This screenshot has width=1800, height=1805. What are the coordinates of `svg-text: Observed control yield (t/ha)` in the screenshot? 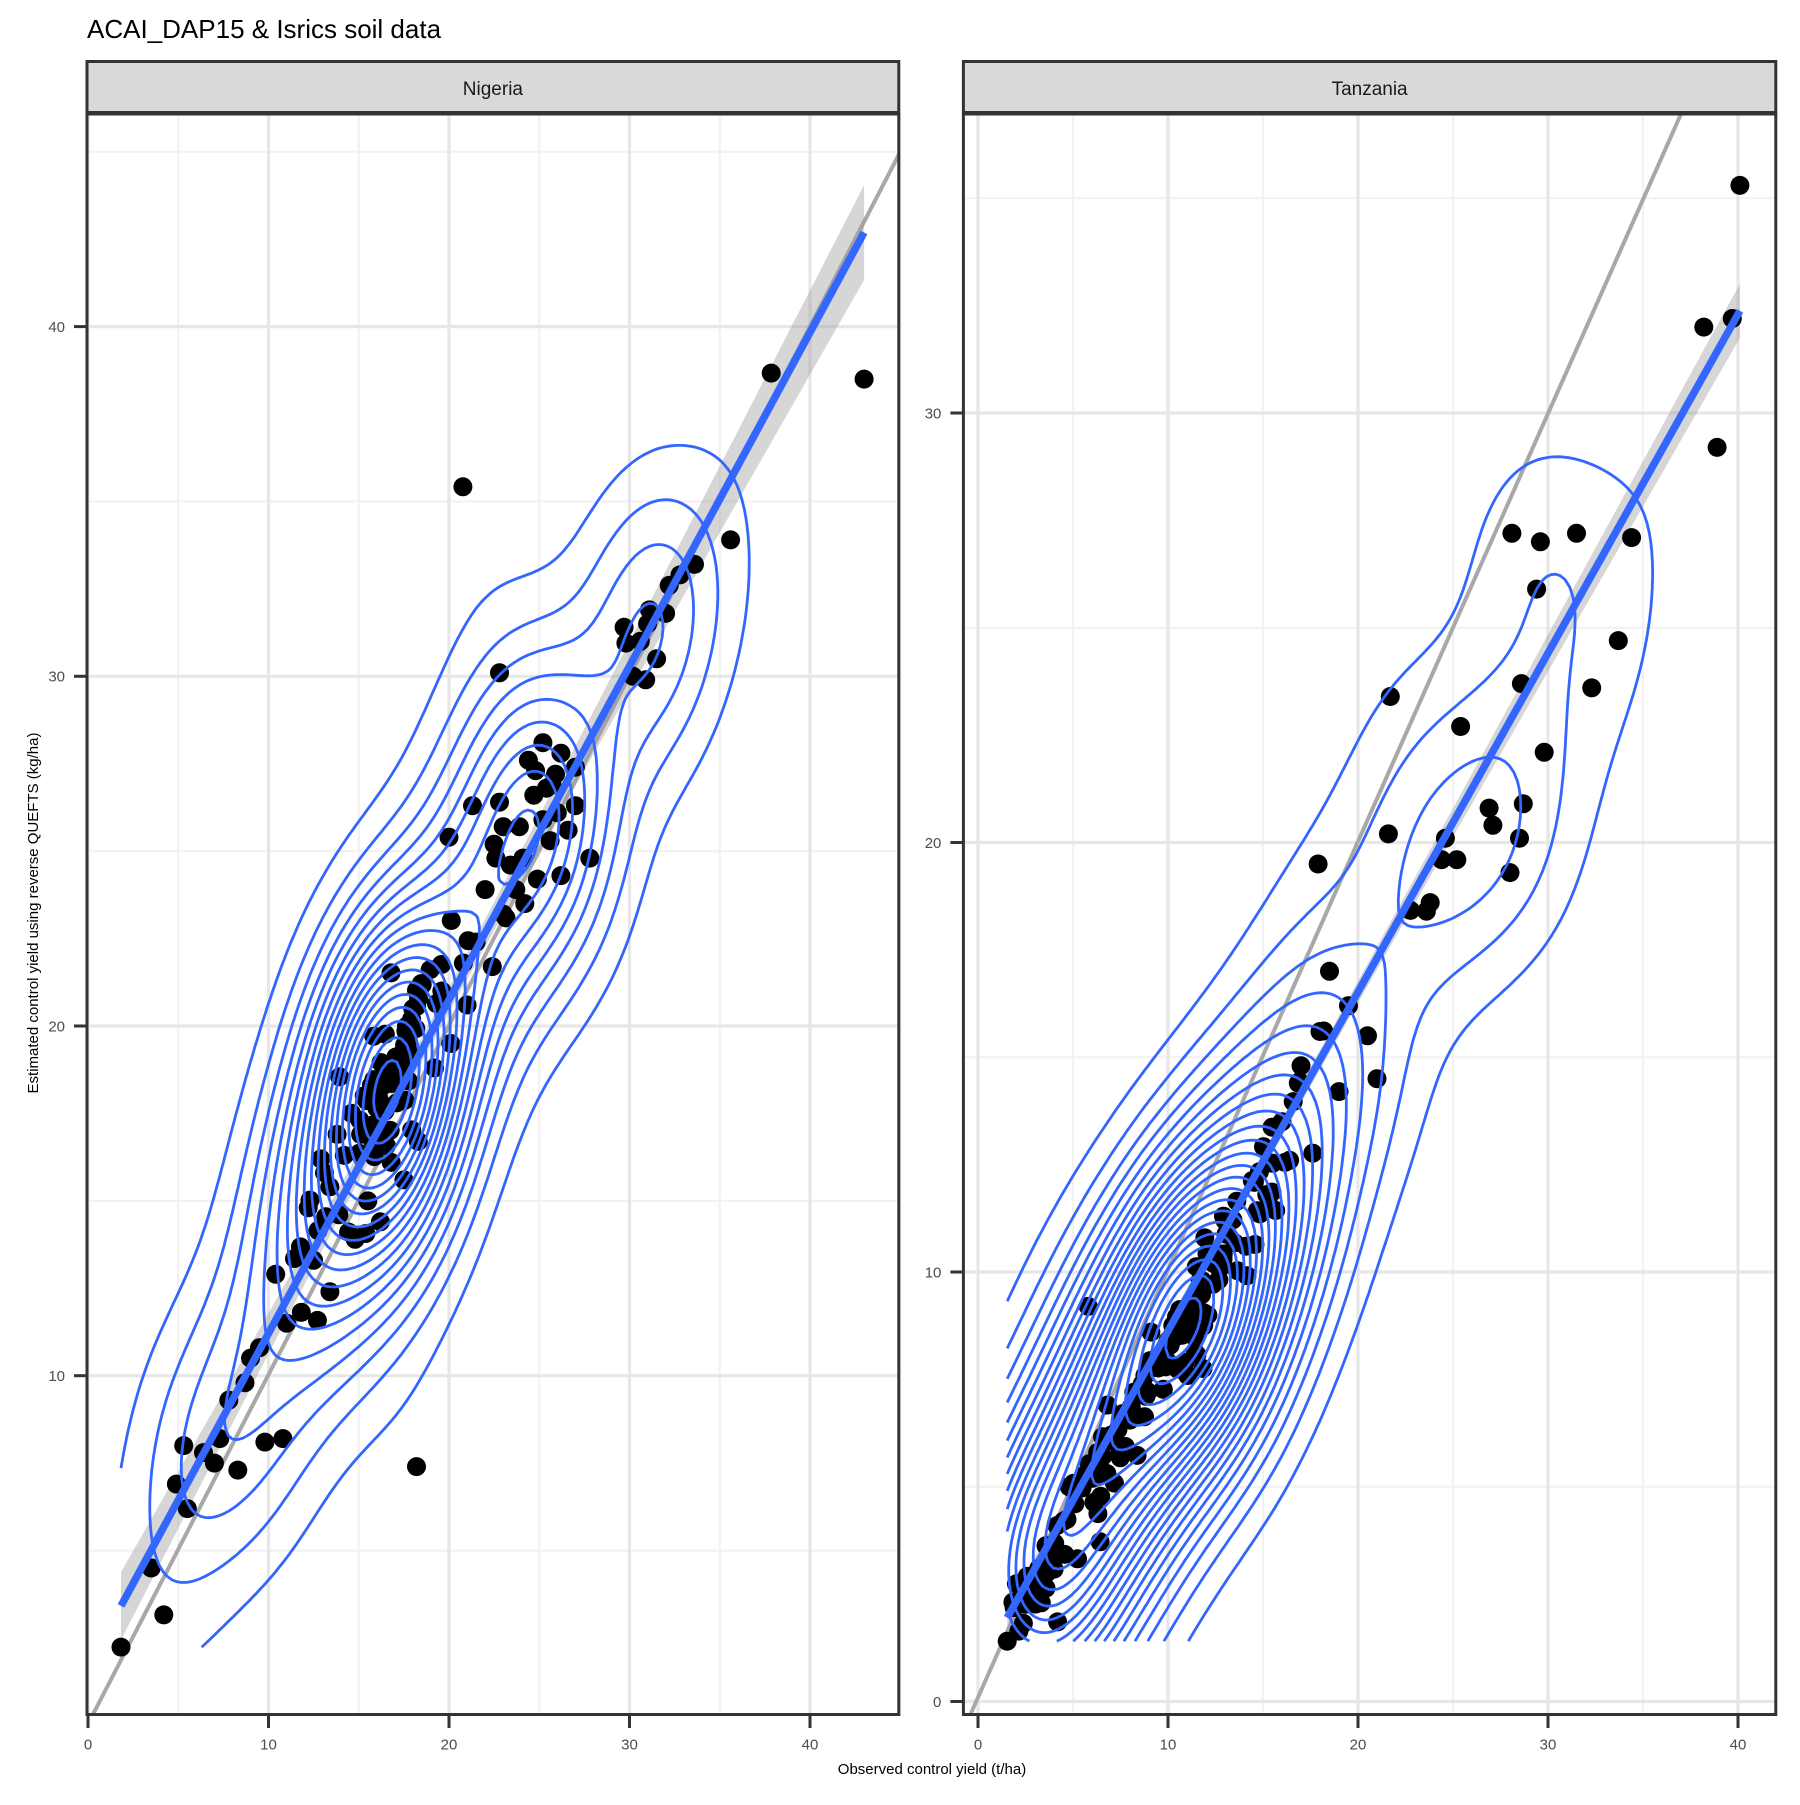 It's located at (932, 1769).